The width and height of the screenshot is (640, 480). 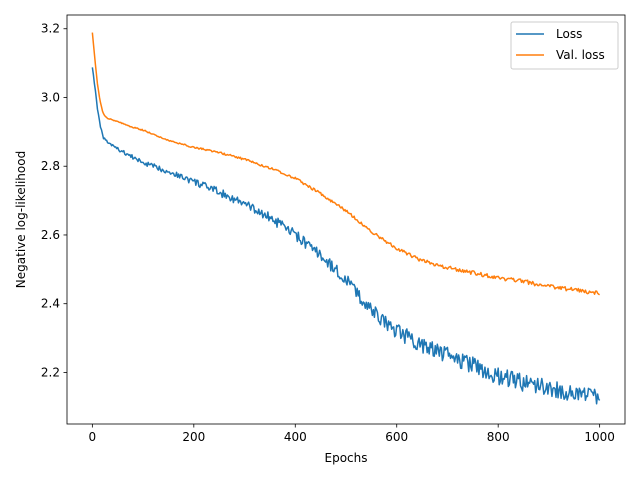 What do you see at coordinates (21, 219) in the screenshot?
I see `y-axis-label: Negative log-likelihood` at bounding box center [21, 219].